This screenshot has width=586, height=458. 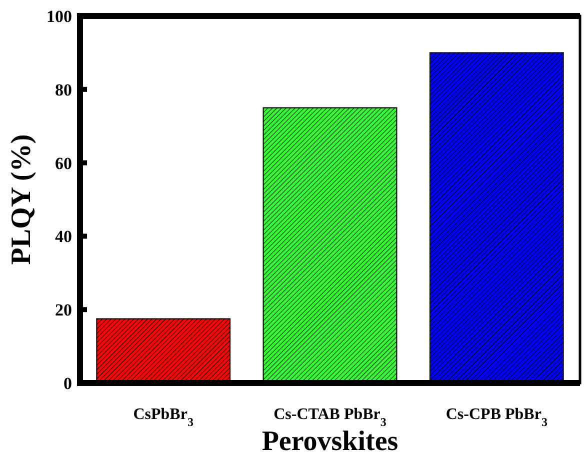 I want to click on y-tick-label: 100, so click(x=59, y=16).